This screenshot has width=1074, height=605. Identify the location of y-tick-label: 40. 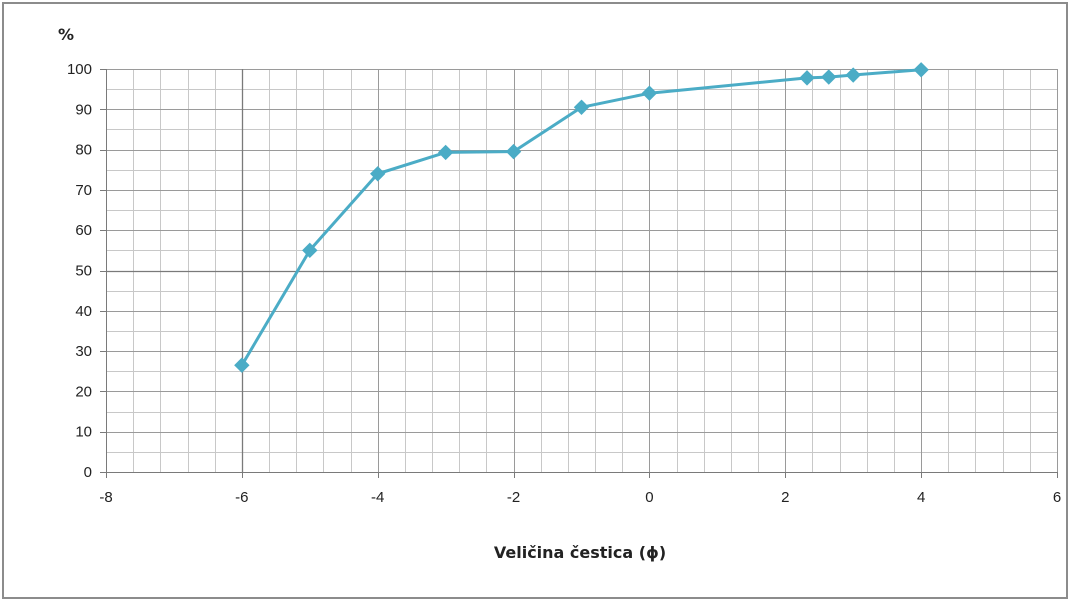
(83, 311).